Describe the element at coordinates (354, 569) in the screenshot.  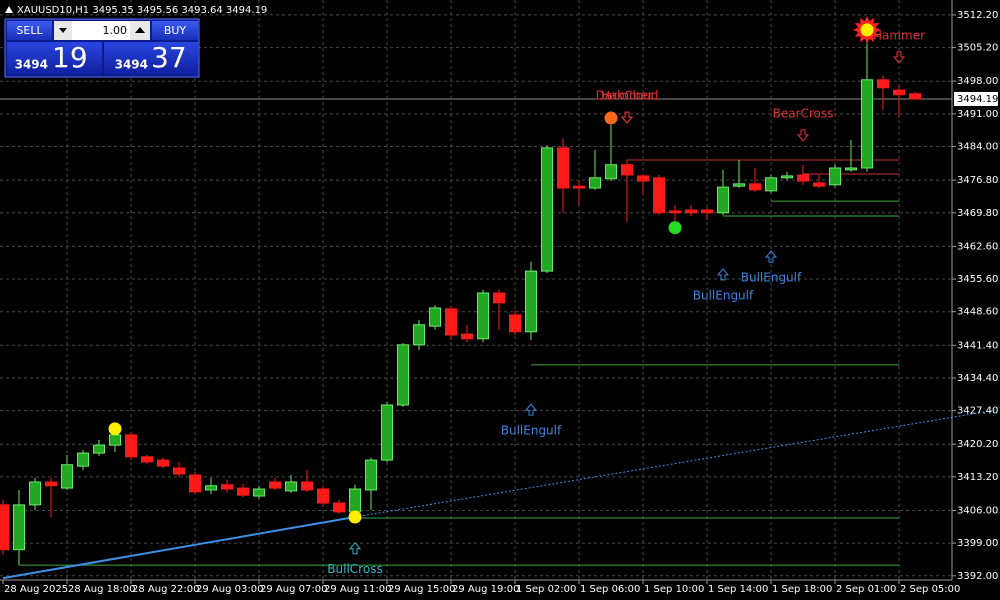
I see `signal-label: BullCross` at that location.